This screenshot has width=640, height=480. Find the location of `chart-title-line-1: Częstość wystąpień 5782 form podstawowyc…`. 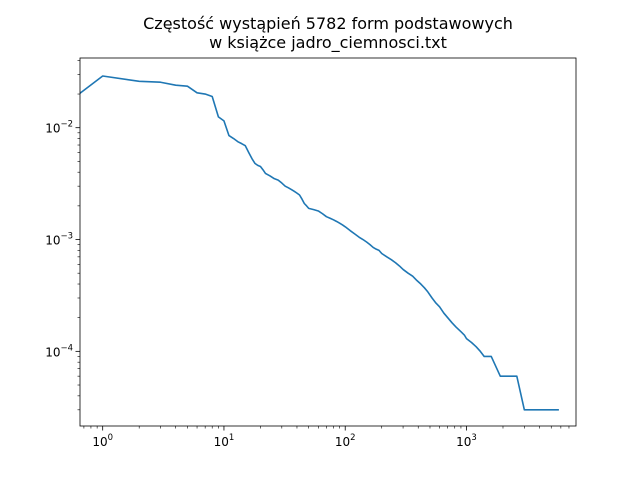

chart-title-line-1: Częstość wystąpień 5782 form podstawowyc… is located at coordinates (328, 23).